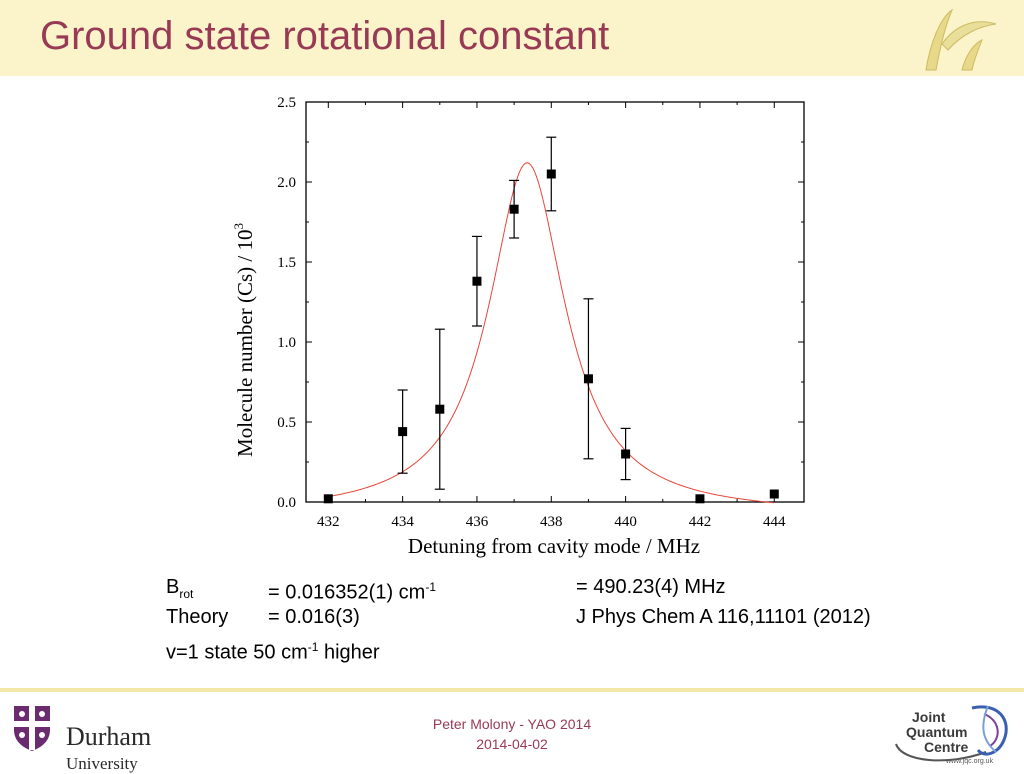 This screenshot has height=774, width=1024. I want to click on slide-header: Ground state rotational constant, so click(512, 38).